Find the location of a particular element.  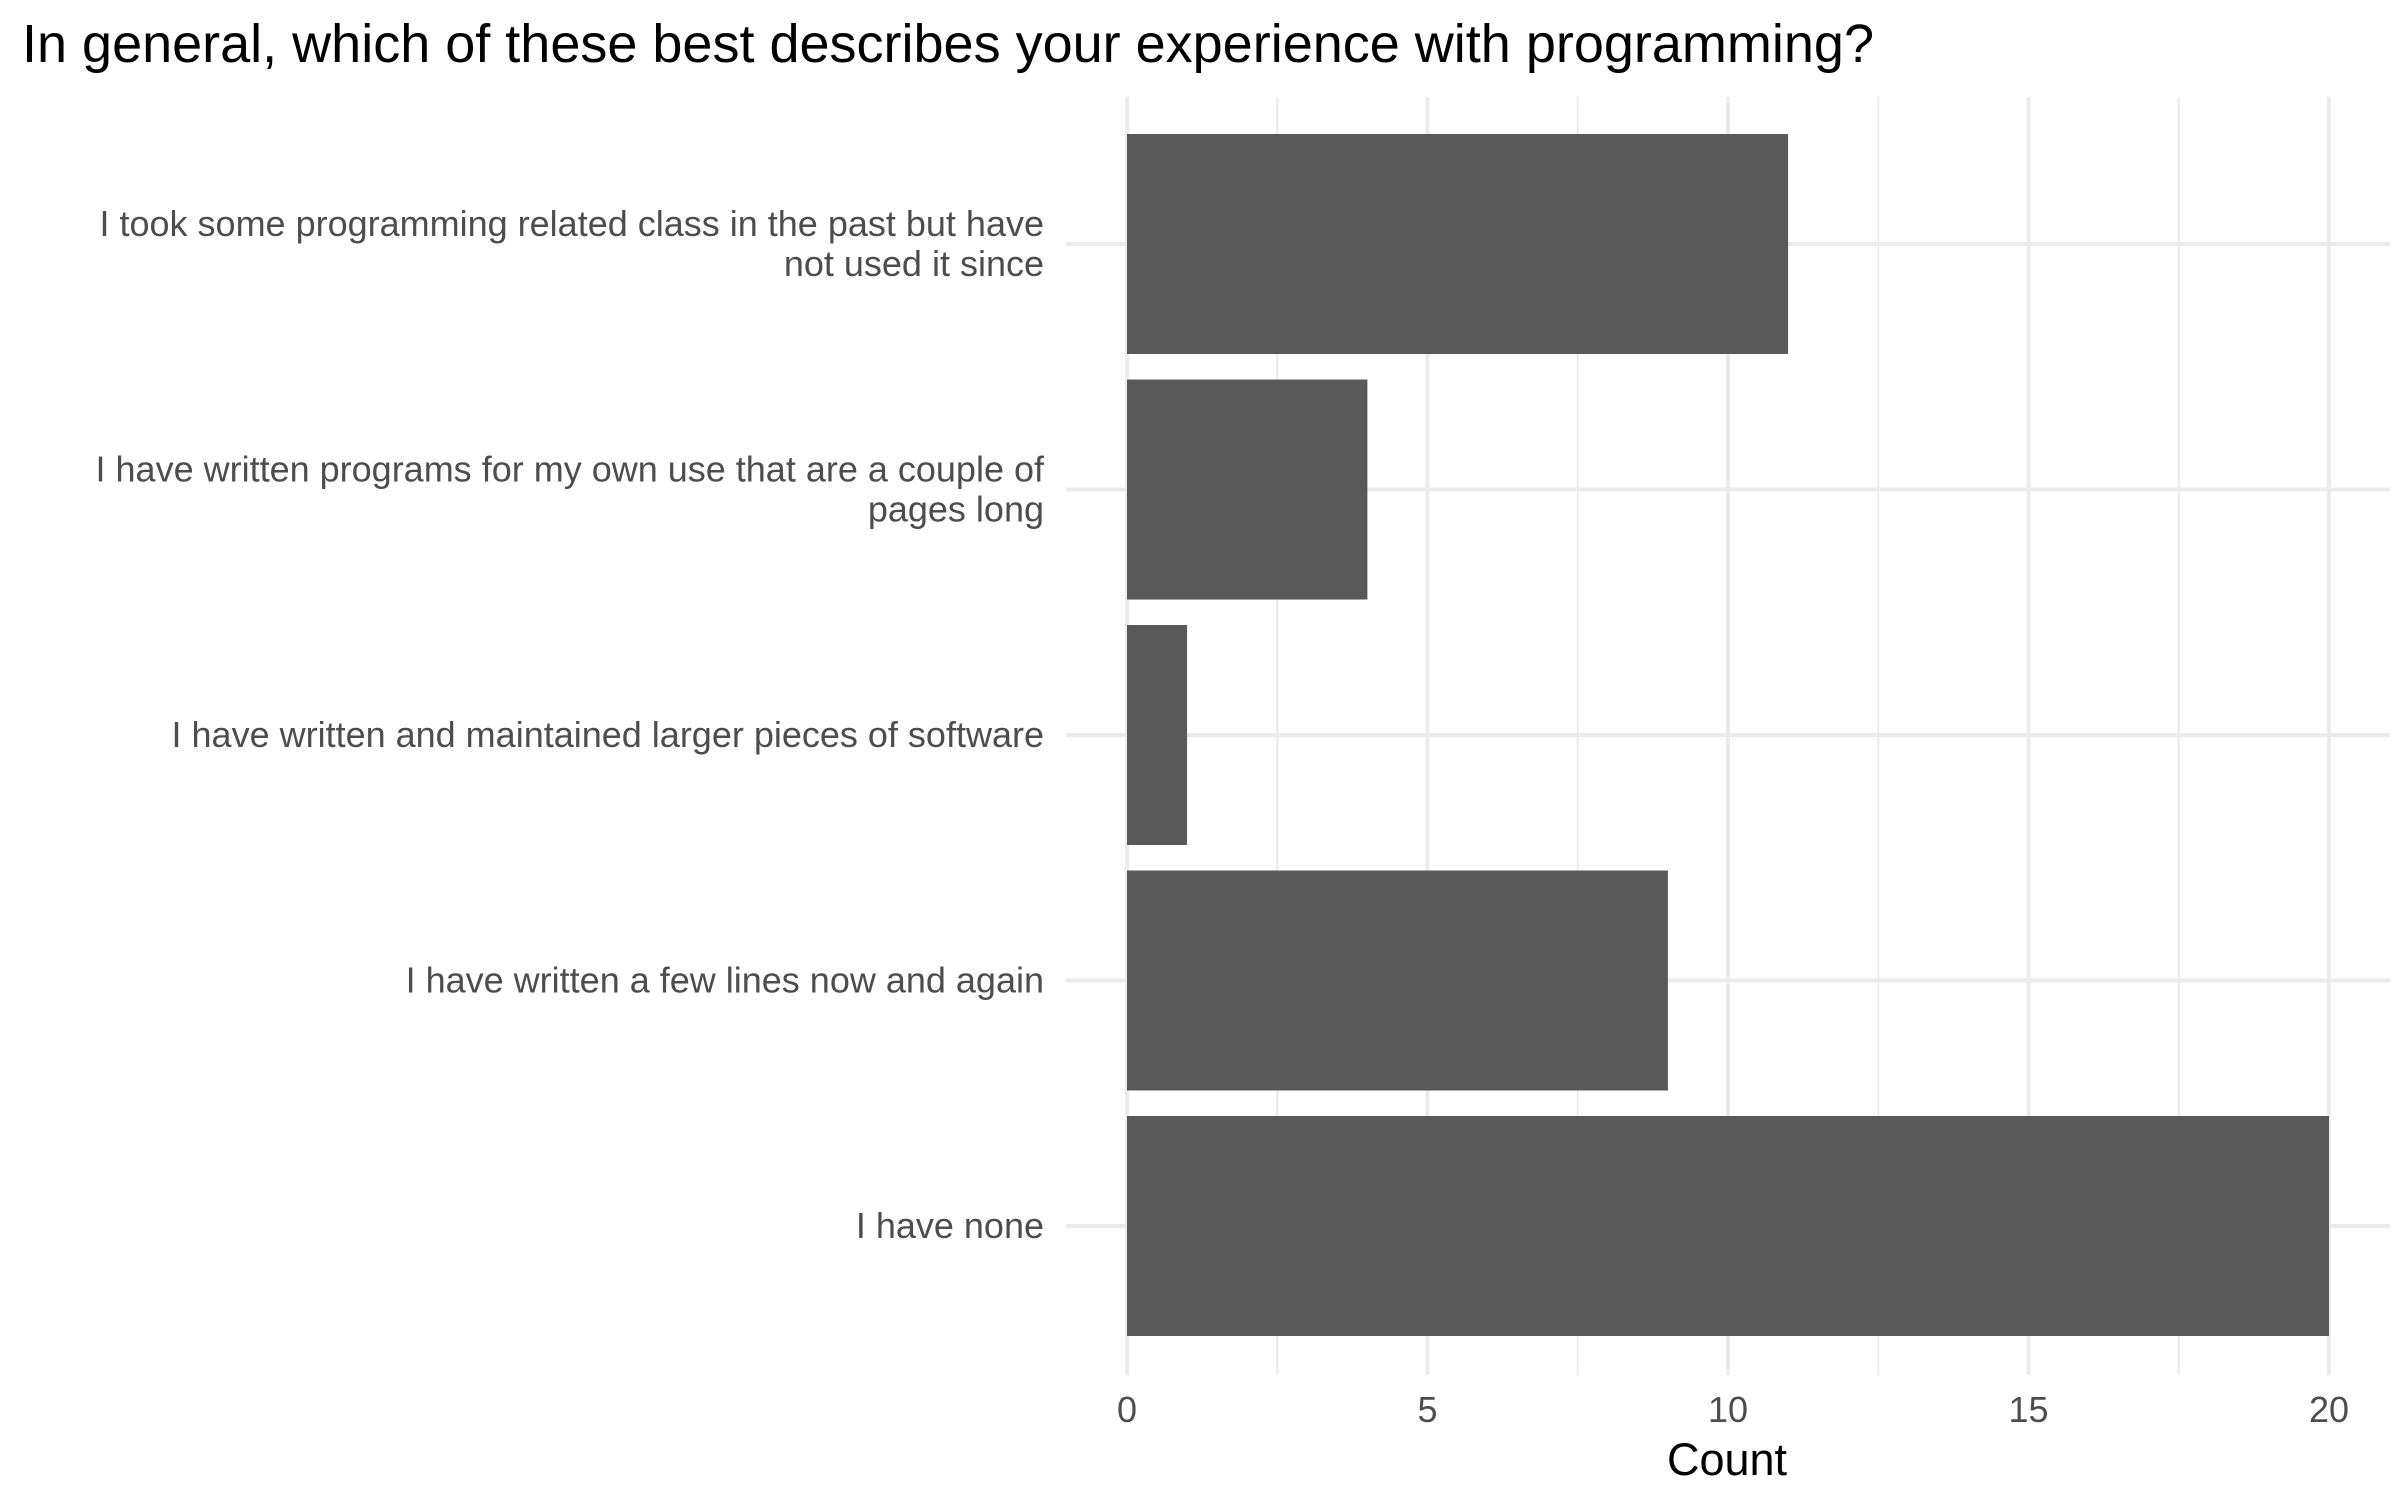

x-tick-label: 5 is located at coordinates (1427, 1409).